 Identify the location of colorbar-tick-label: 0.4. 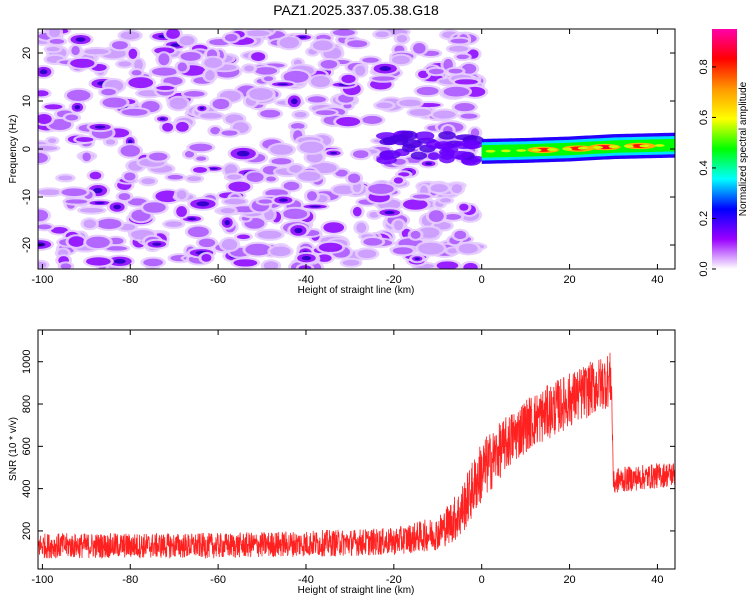
(704, 167).